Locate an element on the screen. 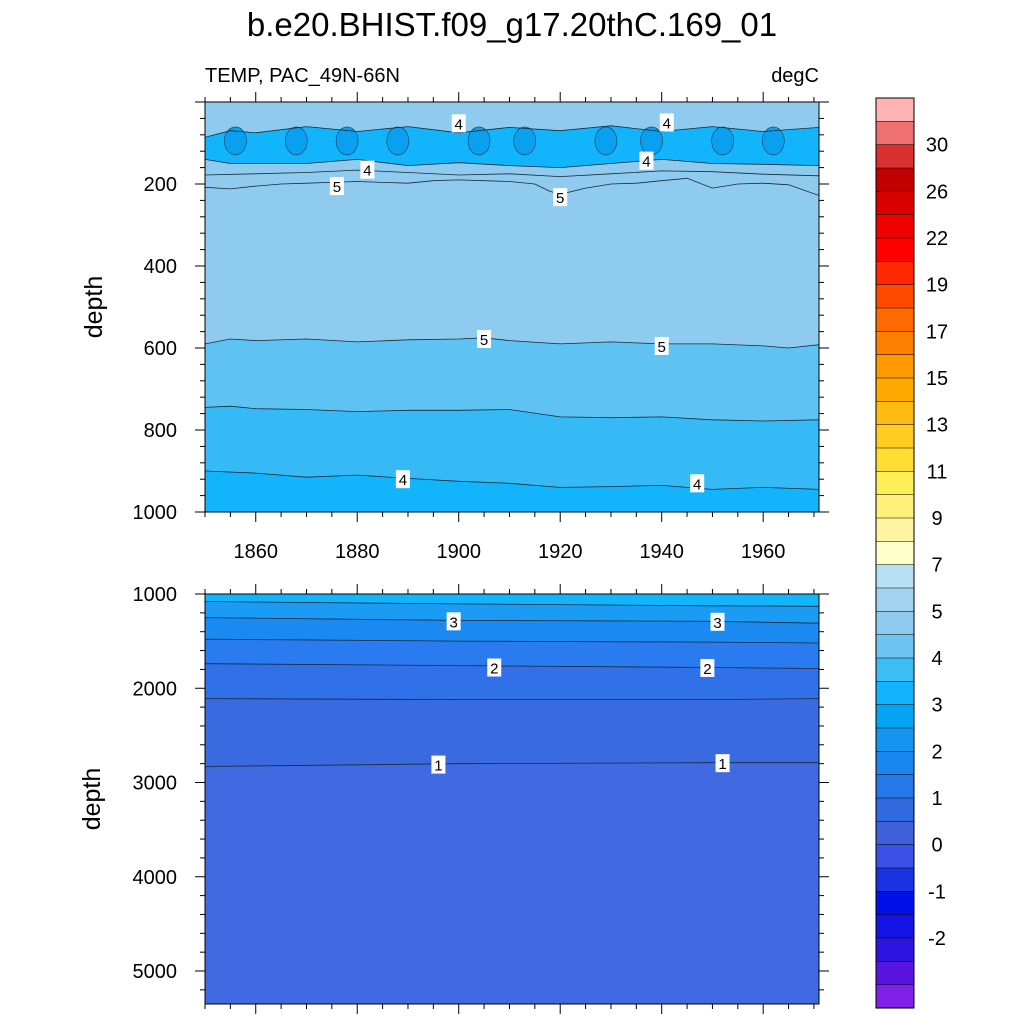 Image resolution: width=1024 pixels, height=1024 pixels. y-tick-label: 3000 is located at coordinates (155, 784).